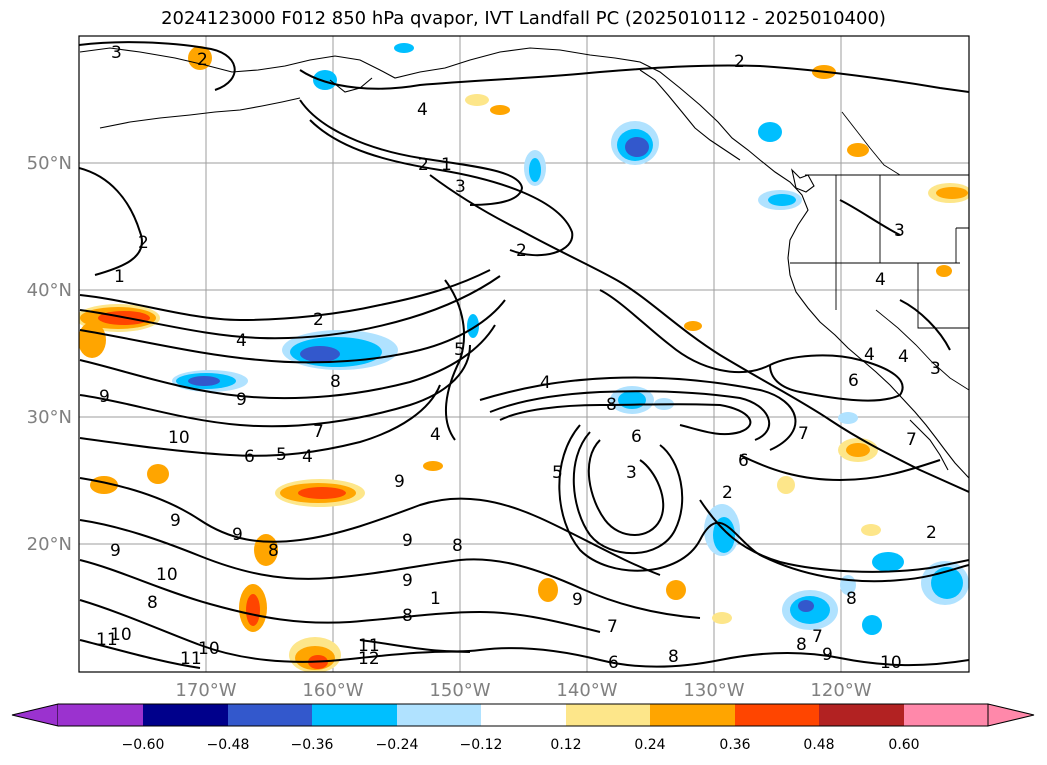  What do you see at coordinates (649, 745) in the screenshot?
I see `colorbar-tick-label: 0.24` at bounding box center [649, 745].